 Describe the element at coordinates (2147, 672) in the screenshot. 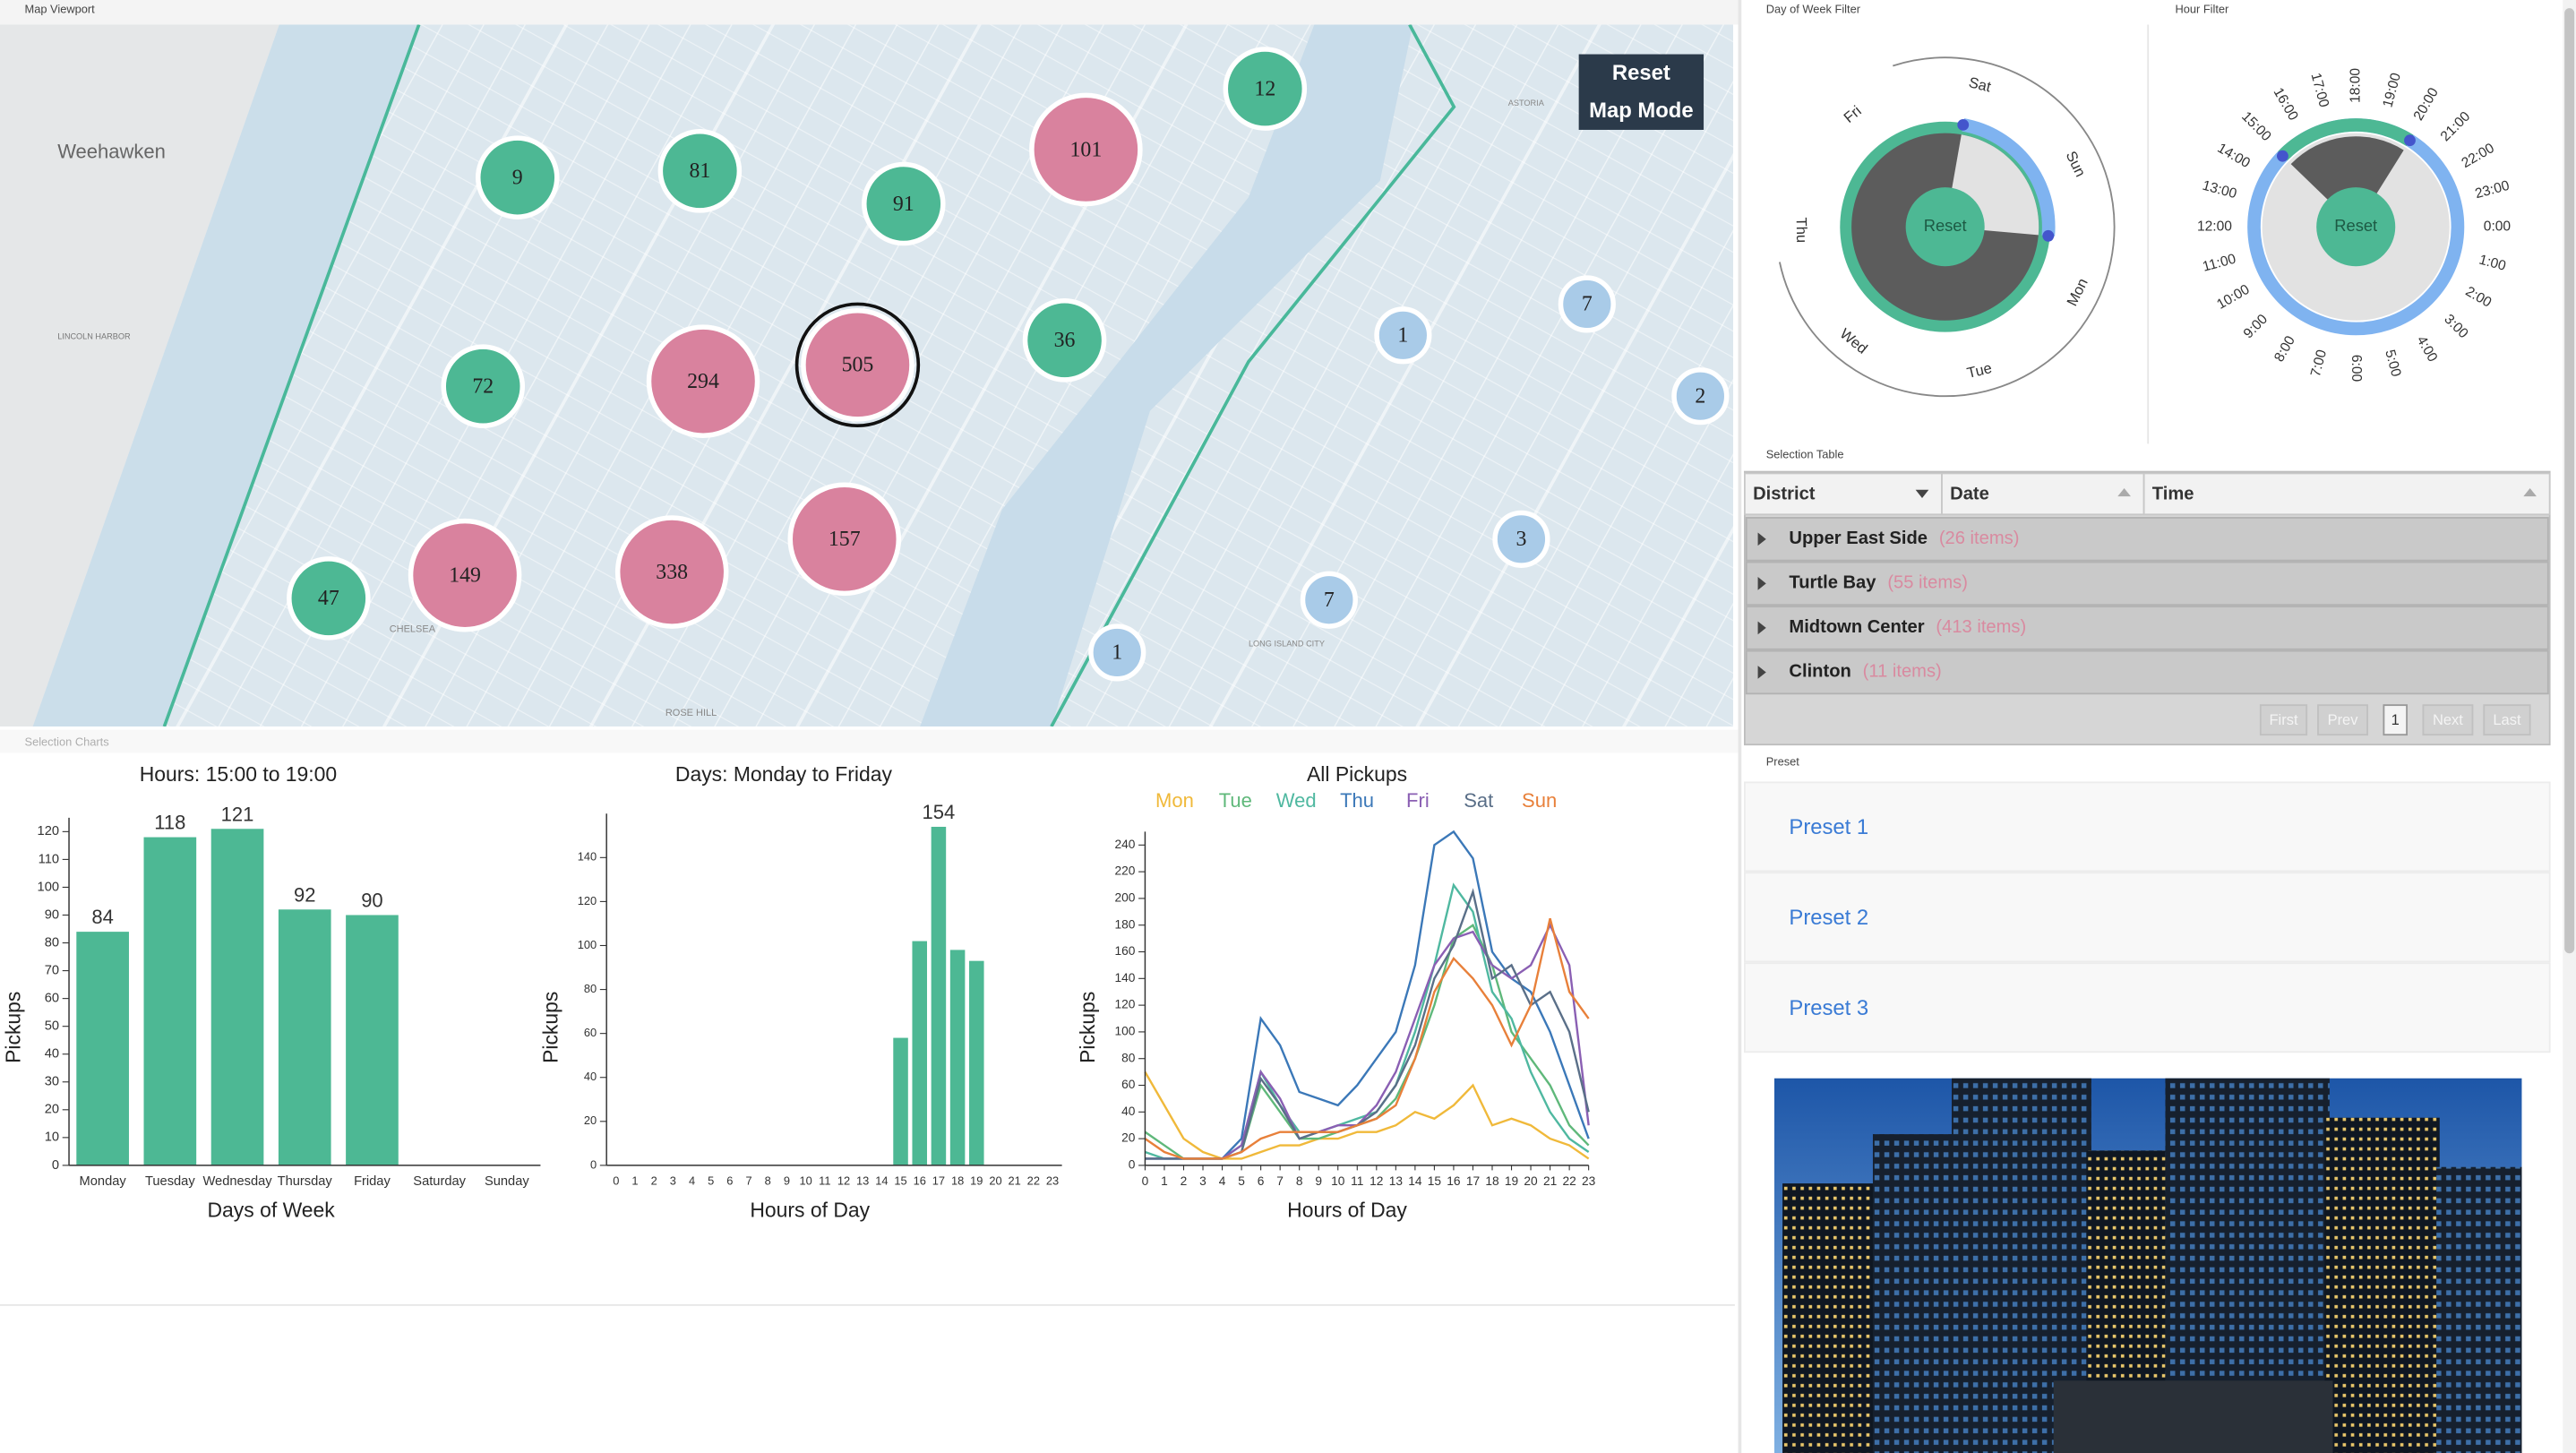

I see `table-row: Clinton (11 items)` at that location.